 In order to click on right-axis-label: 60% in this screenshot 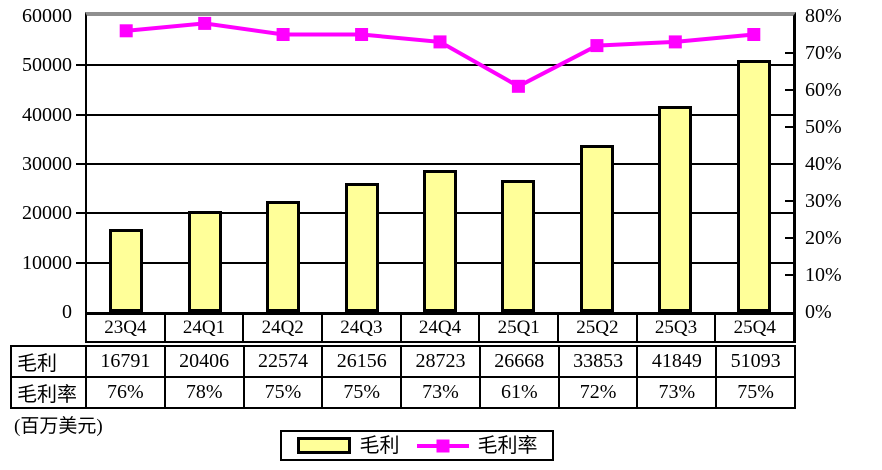, I will do `click(823, 90)`.